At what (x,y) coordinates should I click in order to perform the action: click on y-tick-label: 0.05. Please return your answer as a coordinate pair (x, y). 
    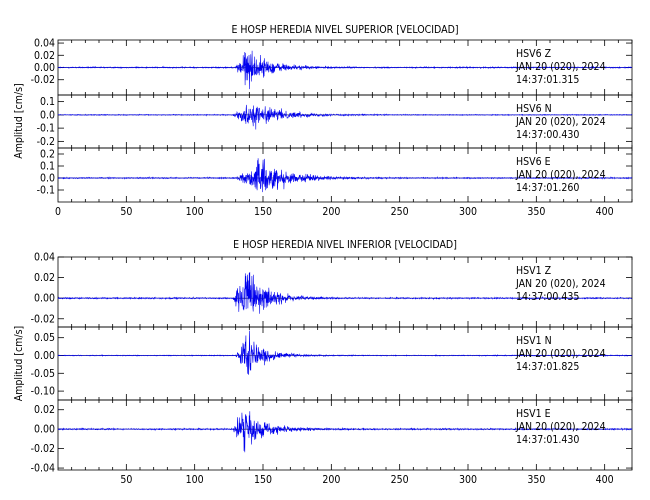
    Looking at the image, I should click on (44, 338).